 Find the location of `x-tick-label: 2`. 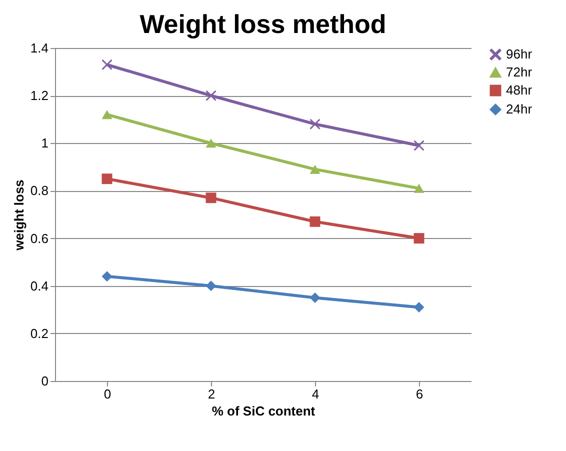

x-tick-label: 2 is located at coordinates (212, 394).